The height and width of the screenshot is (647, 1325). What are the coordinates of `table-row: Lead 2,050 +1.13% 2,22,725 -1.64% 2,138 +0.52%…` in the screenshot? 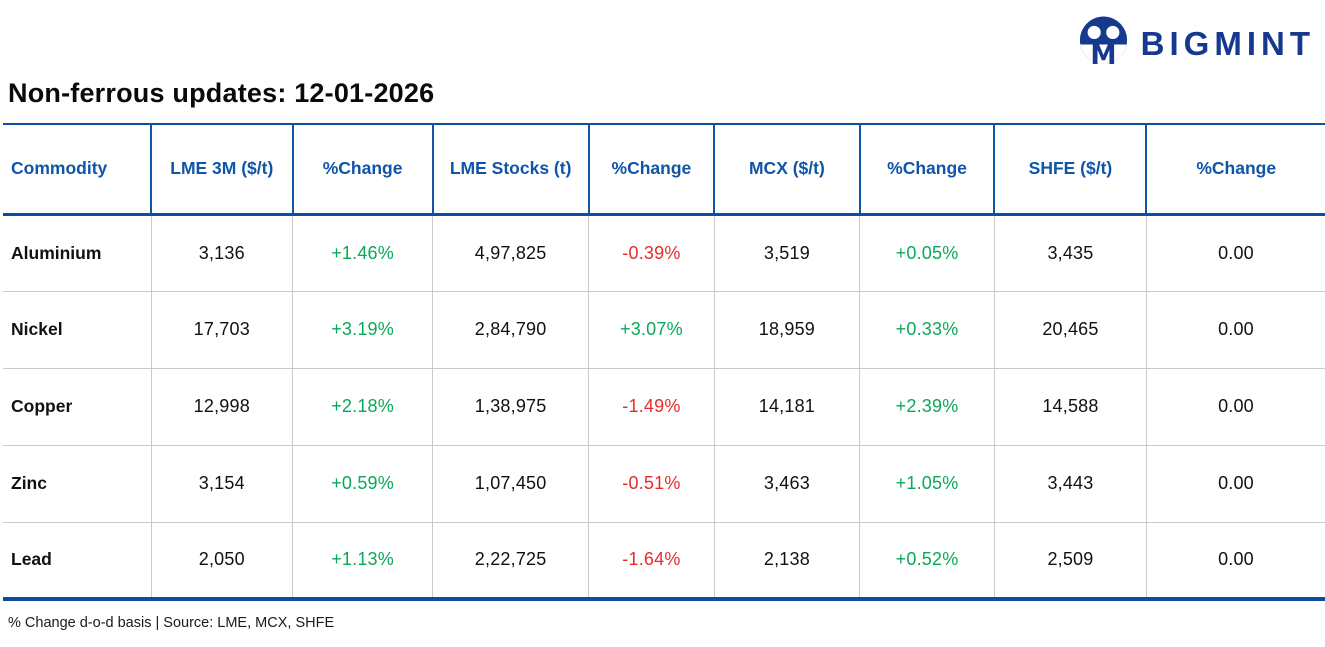 It's located at (664, 560).